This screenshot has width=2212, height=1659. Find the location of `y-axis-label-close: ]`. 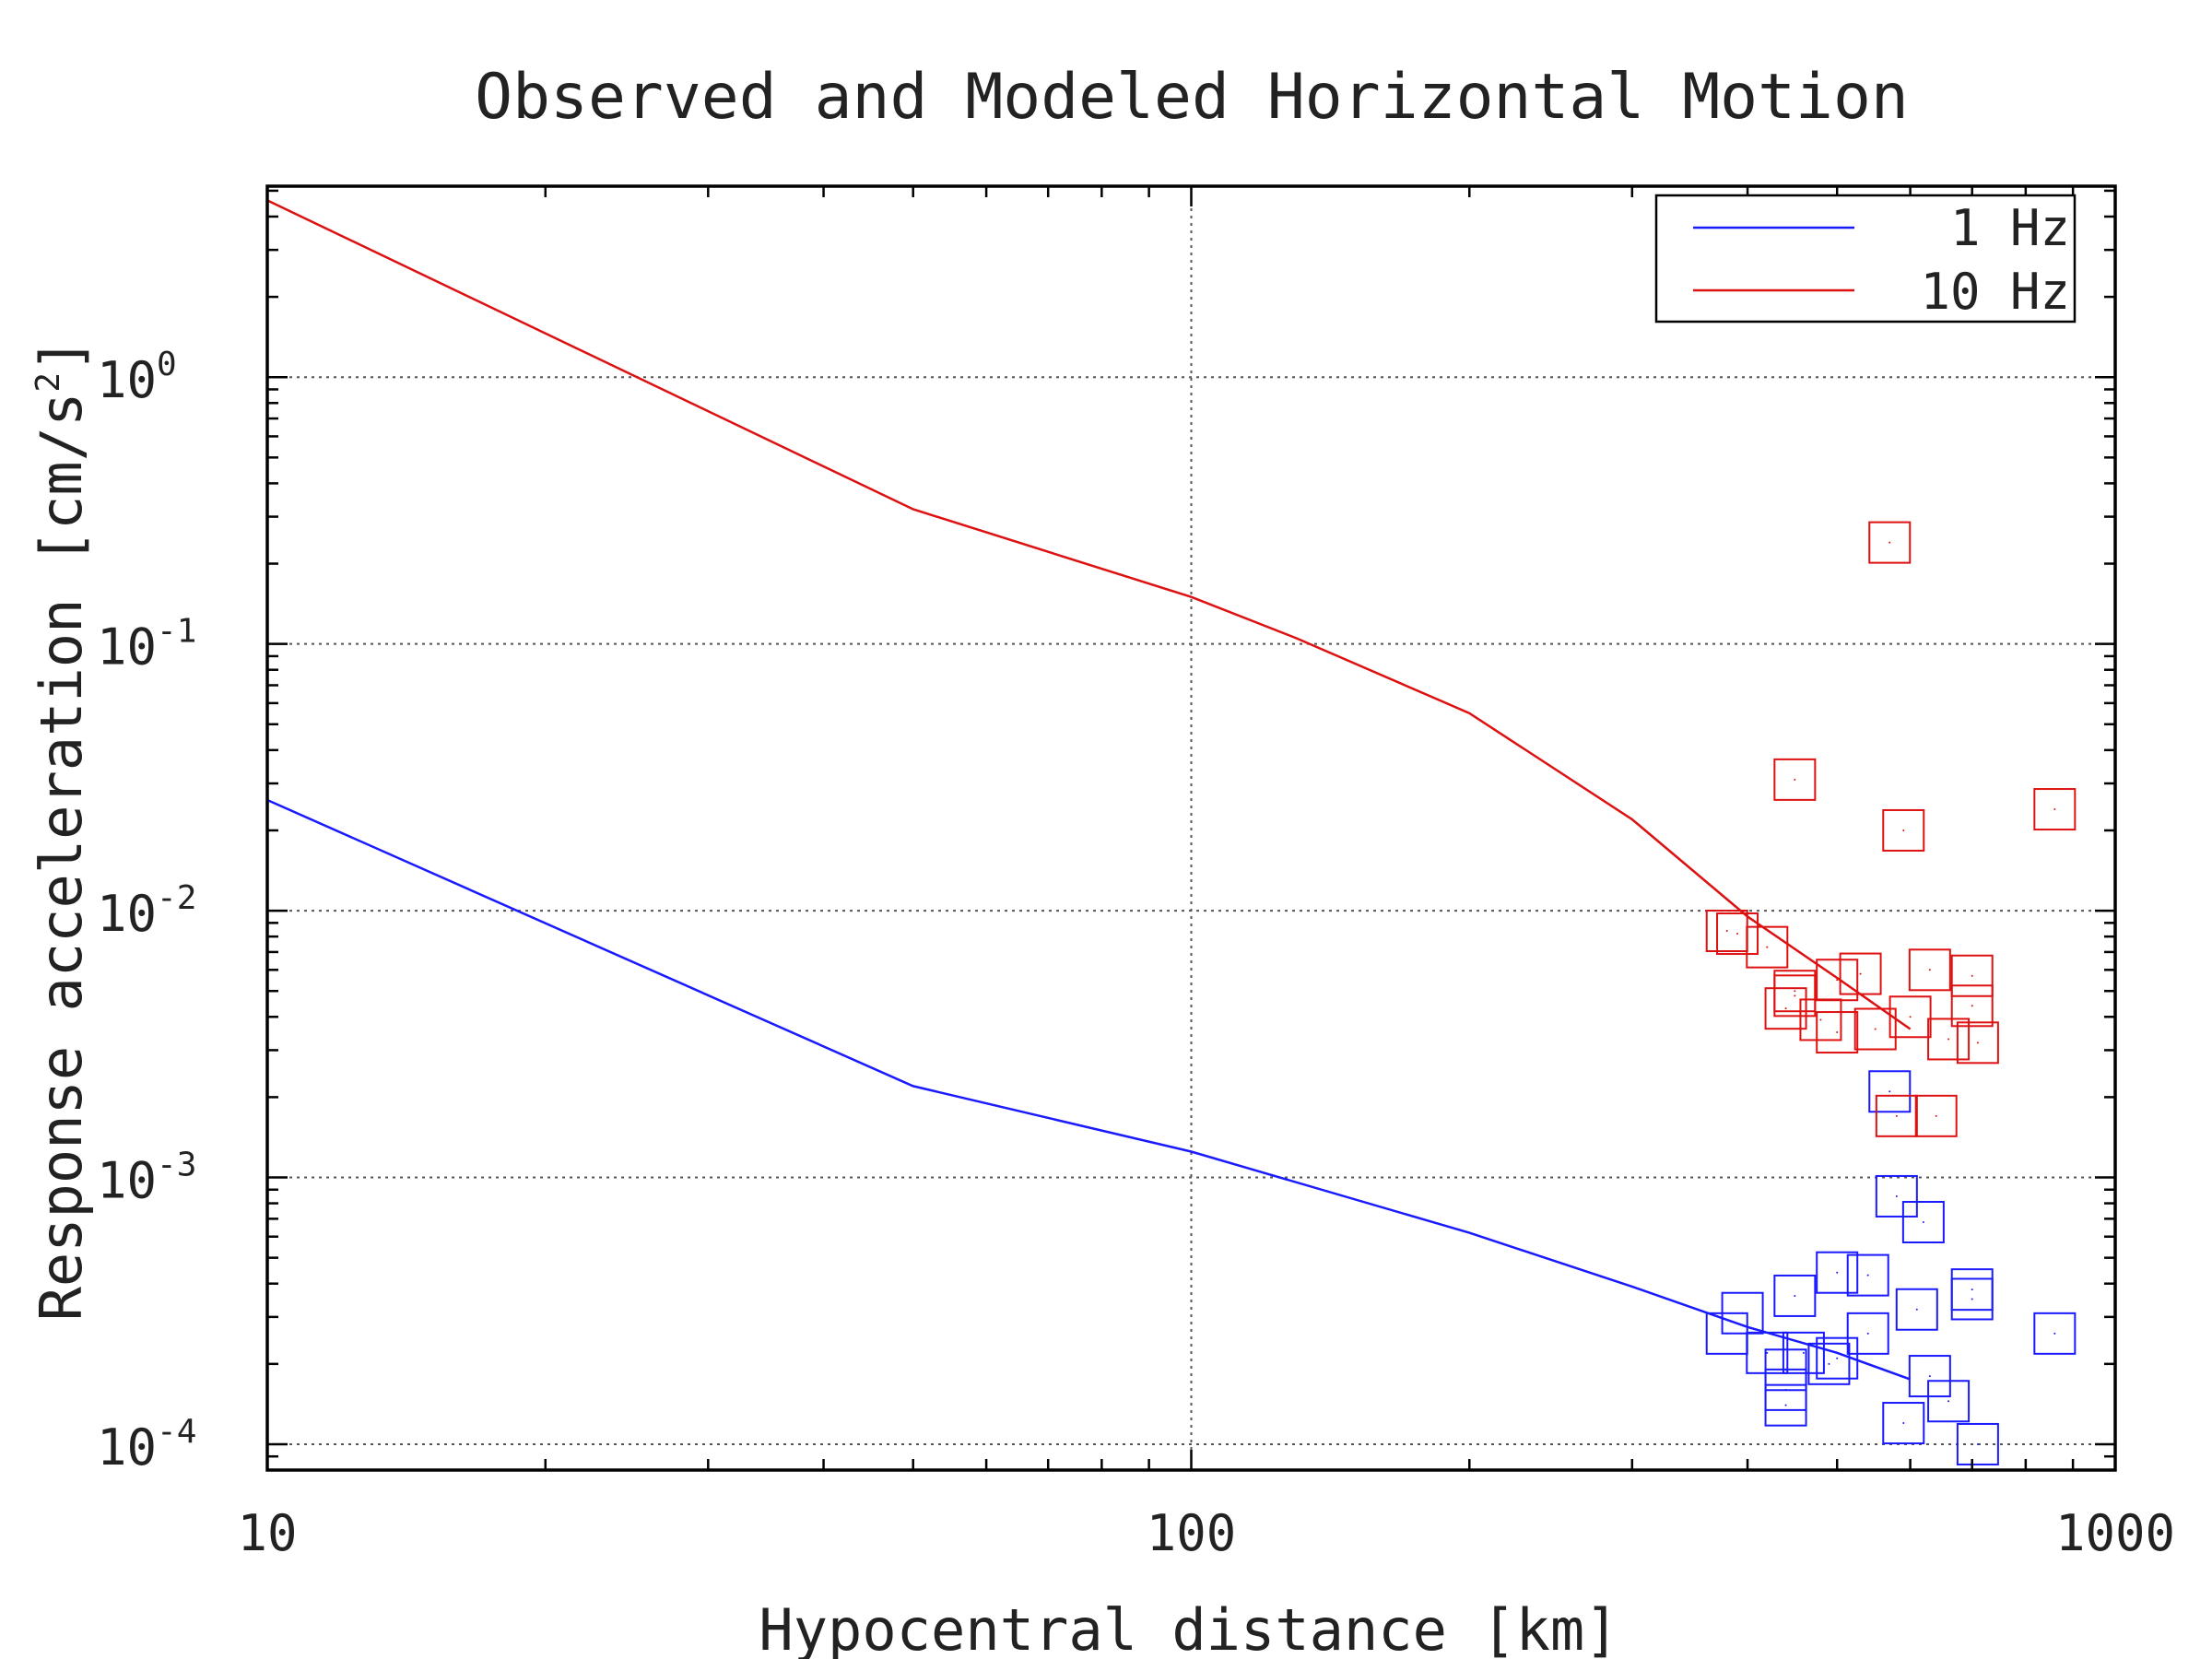

y-axis-label-close: ] is located at coordinates (61, 355).